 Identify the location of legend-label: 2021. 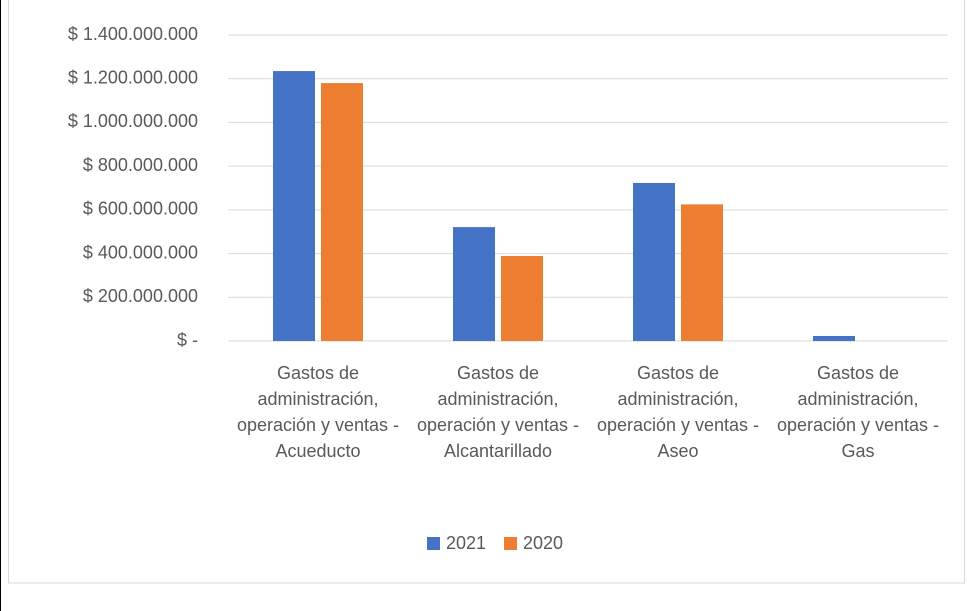
(466, 543).